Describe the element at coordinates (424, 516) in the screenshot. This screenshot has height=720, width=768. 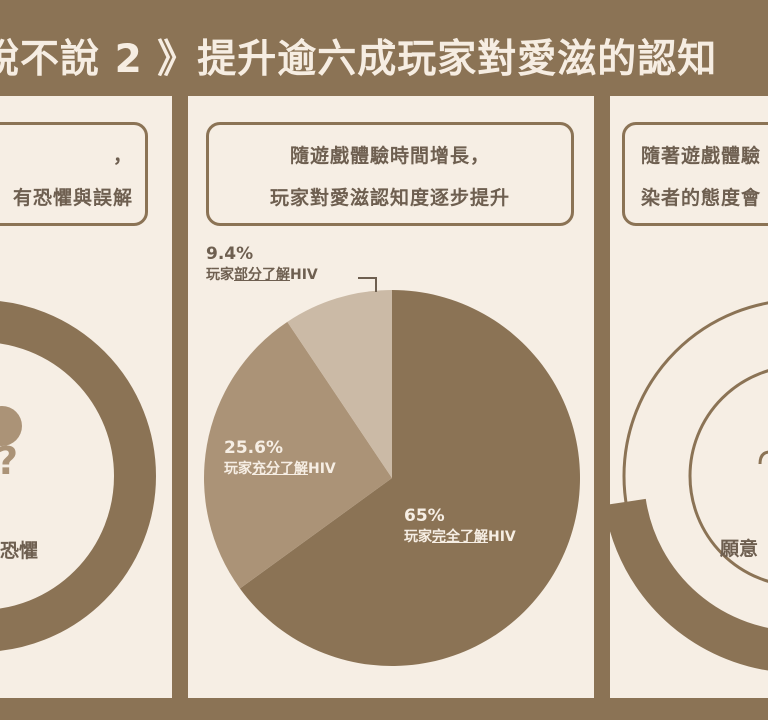
I see `slice-pct-complete: 65%` at that location.